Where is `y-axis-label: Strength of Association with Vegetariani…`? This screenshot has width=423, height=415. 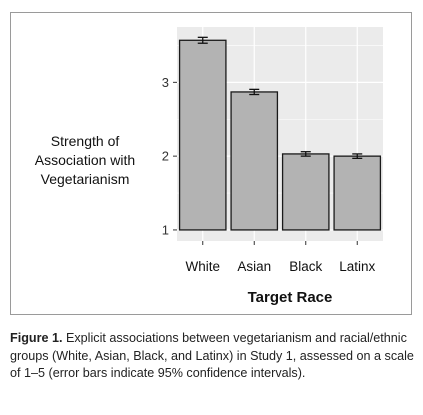 y-axis-label: Strength of Association with Vegetariani… is located at coordinates (85, 160).